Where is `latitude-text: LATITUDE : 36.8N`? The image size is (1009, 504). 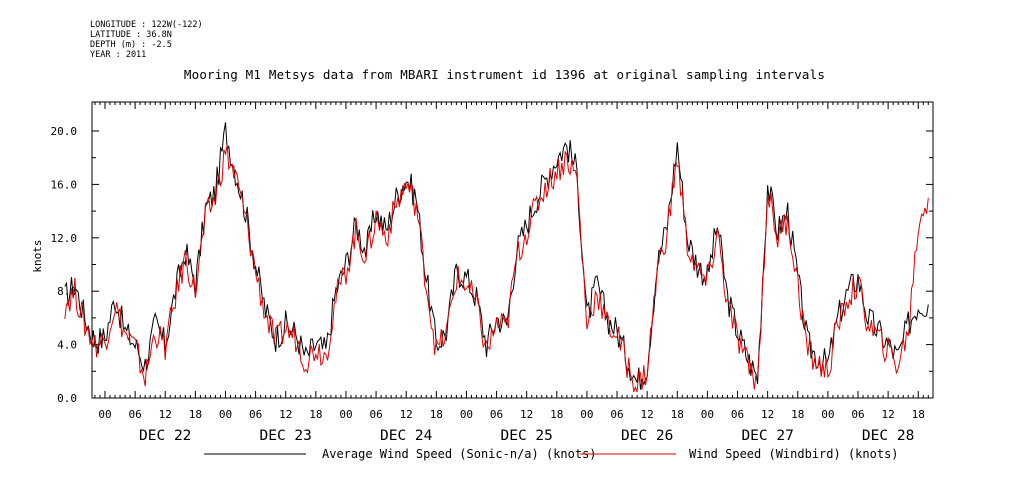 latitude-text: LATITUDE : 36.8N is located at coordinates (131, 35).